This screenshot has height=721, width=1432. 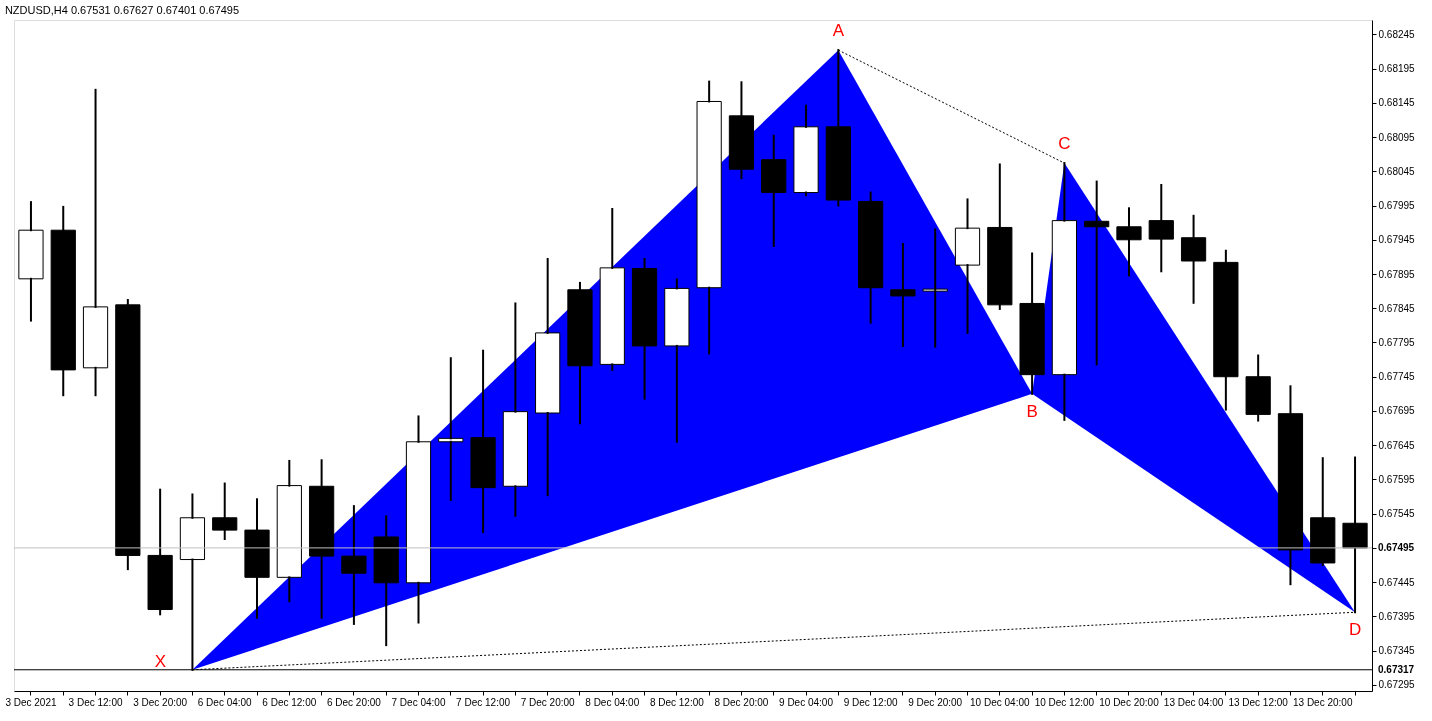 I want to click on ref-line-label: 0.67495, so click(x=1396, y=547).